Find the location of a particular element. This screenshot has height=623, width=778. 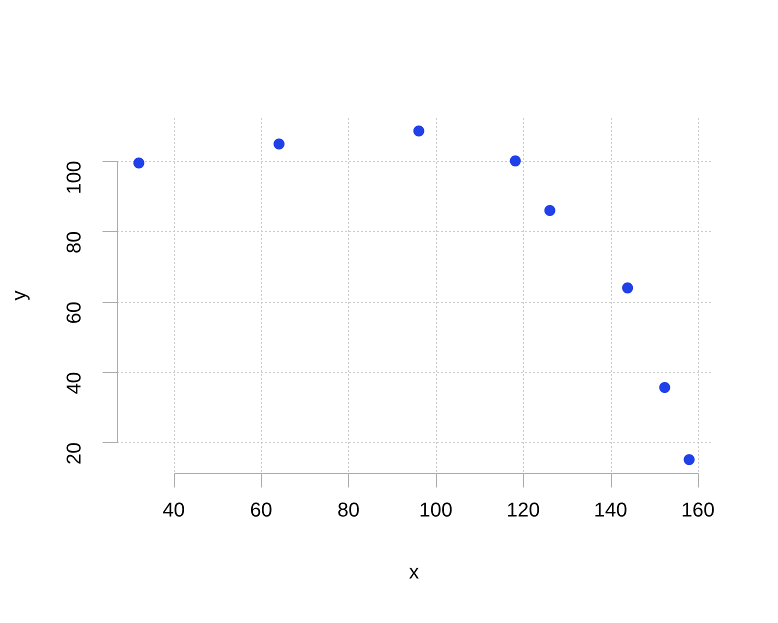

y-tick-label: 80 is located at coordinates (75, 242).